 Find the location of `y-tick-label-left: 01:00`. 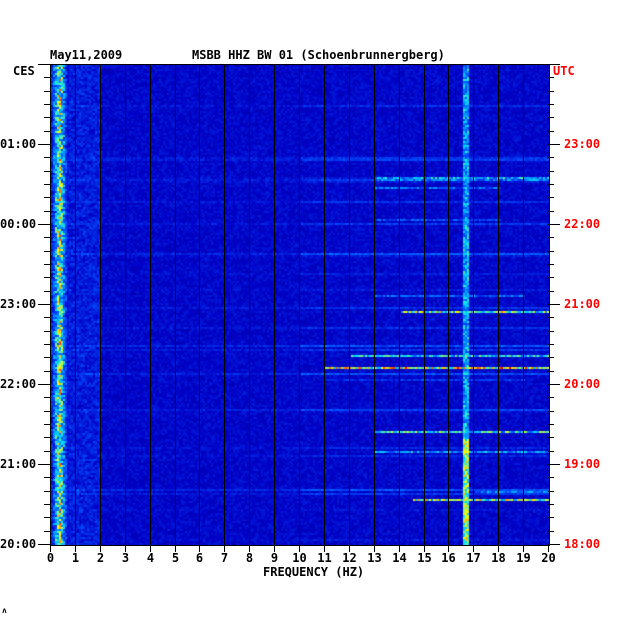

y-tick-label-left: 01:00 is located at coordinates (18, 144).